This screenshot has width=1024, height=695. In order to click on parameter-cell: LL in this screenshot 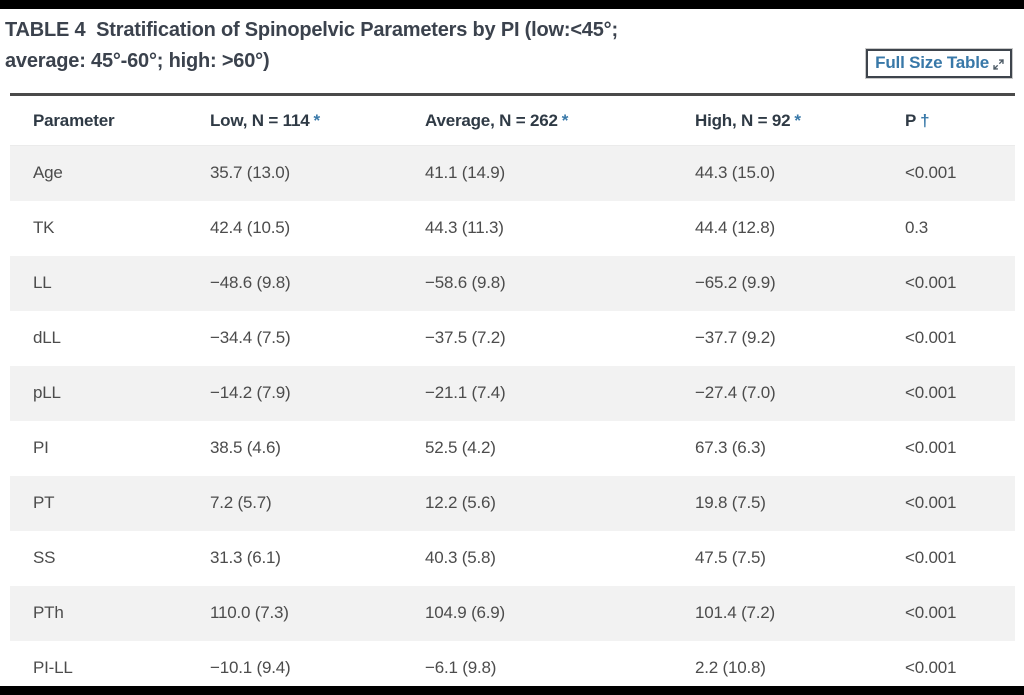, I will do `click(42, 282)`.